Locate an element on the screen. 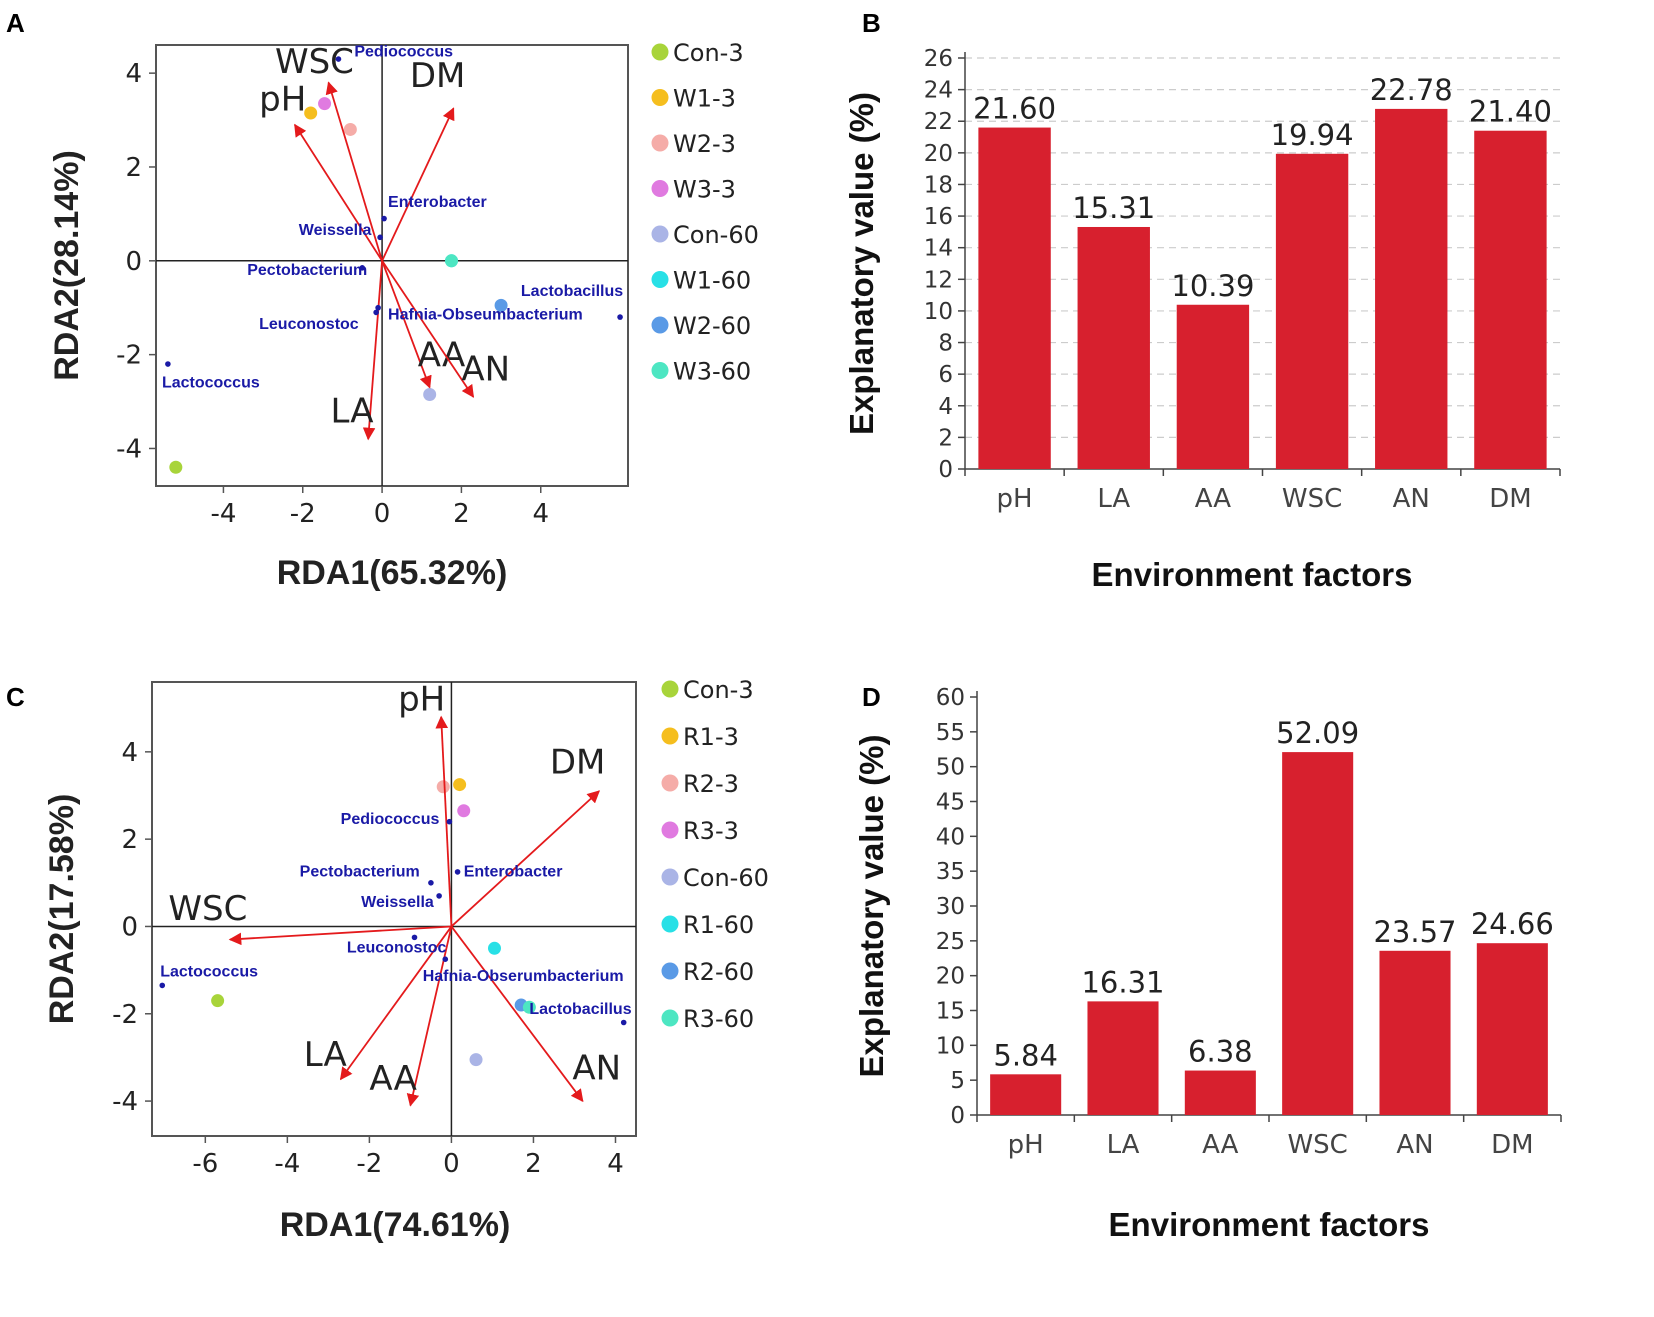 This screenshot has width=1654, height=1317. legend-label: R1-3 is located at coordinates (711, 737).